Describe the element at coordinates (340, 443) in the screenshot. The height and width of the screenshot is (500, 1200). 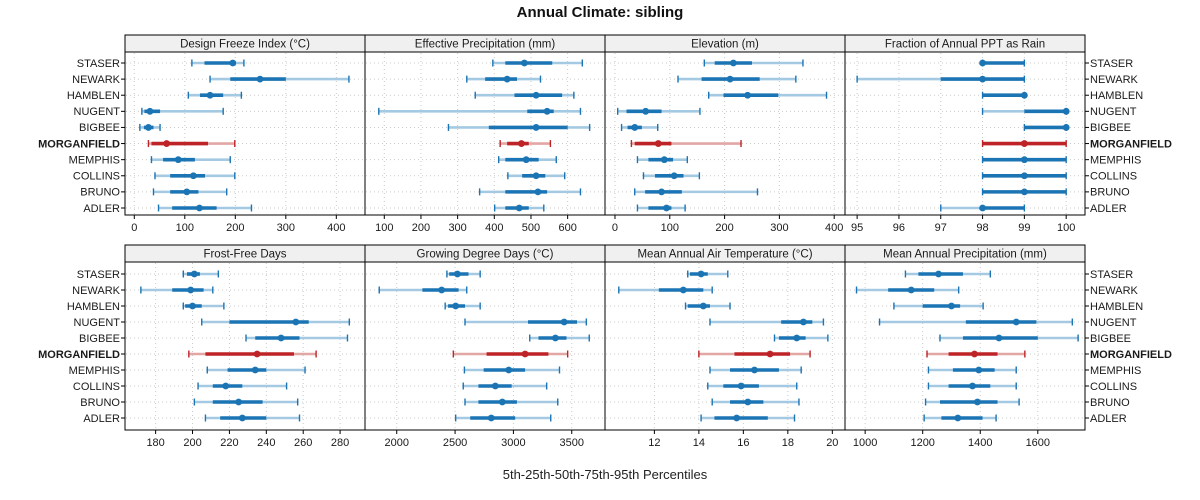
I see `x-axis-tick-label: 280` at that location.